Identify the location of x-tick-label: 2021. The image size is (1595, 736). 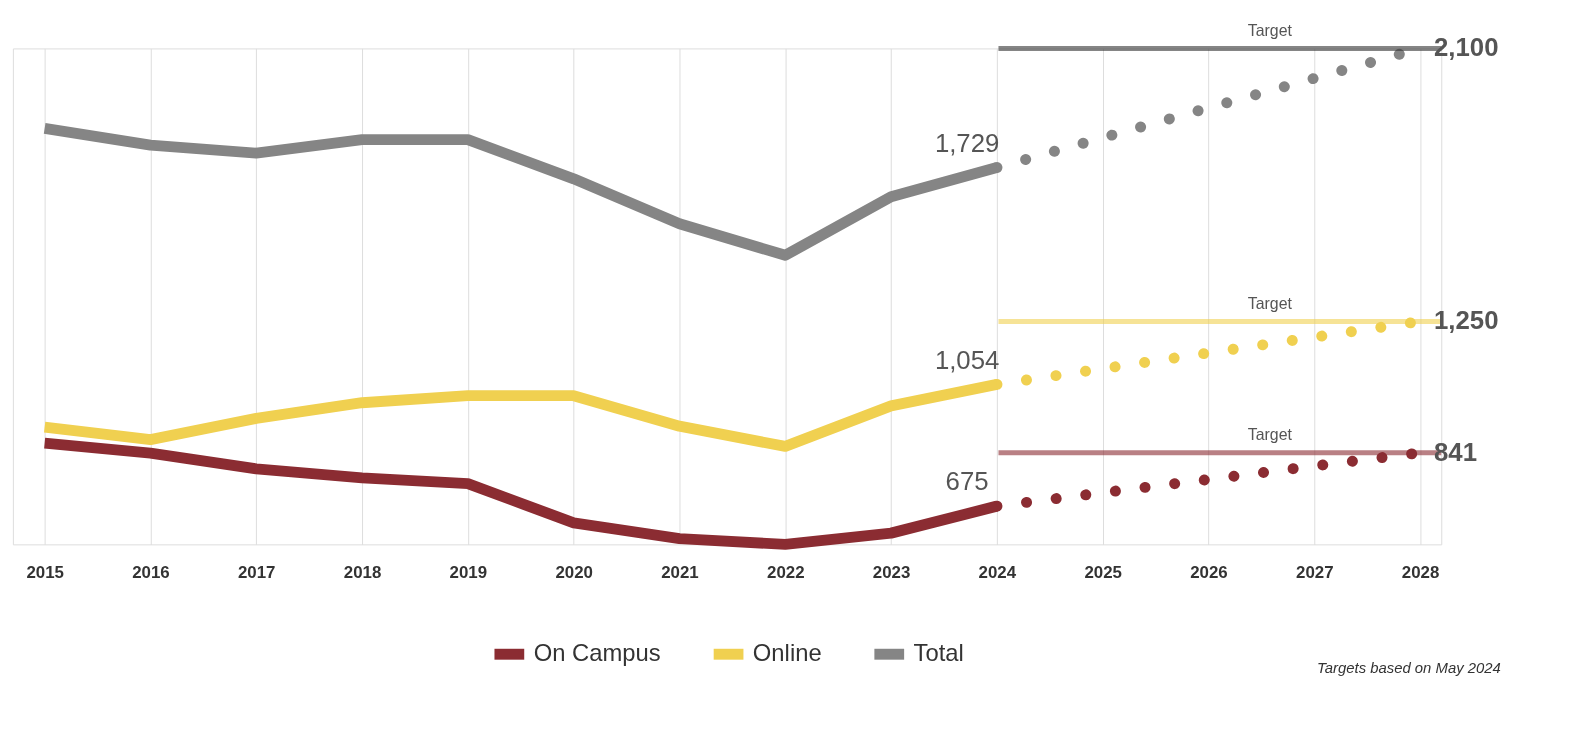
(680, 572).